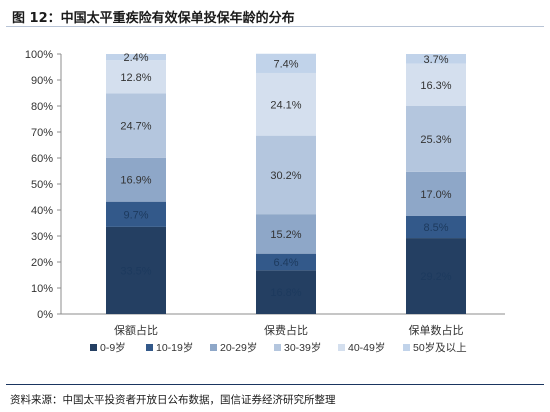 The height and width of the screenshot is (412, 550). Describe the element at coordinates (440, 347) in the screenshot. I see `legend-label: 50岁及以上` at that location.